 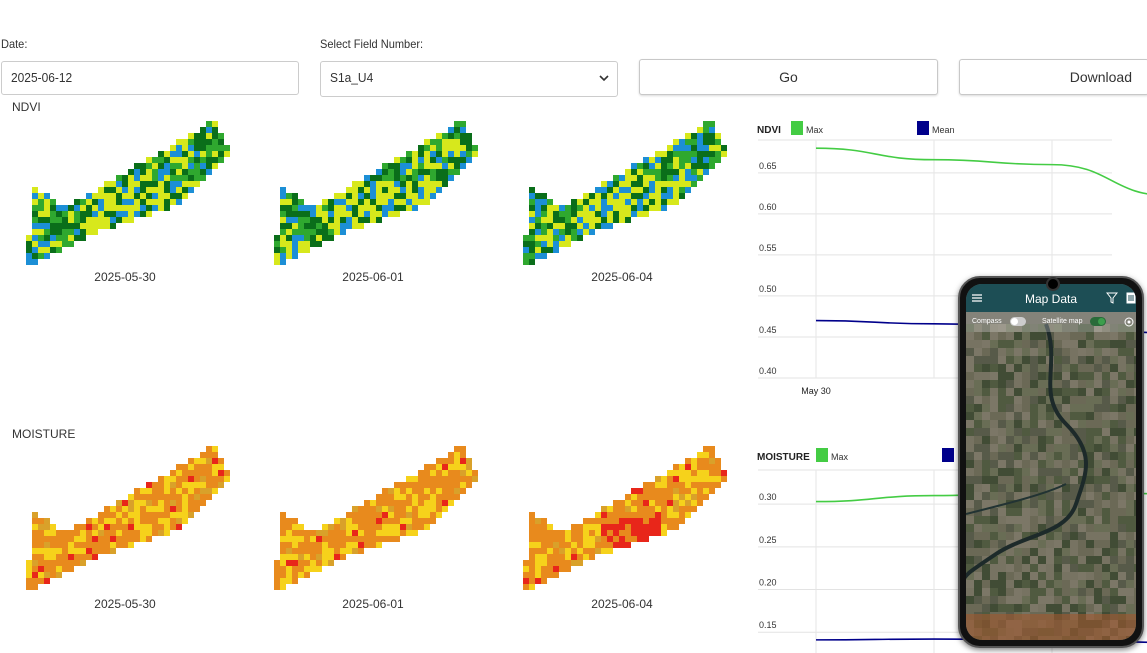 What do you see at coordinates (42, 77) in the screenshot?
I see `date-input-value: 2025-06-12` at bounding box center [42, 77].